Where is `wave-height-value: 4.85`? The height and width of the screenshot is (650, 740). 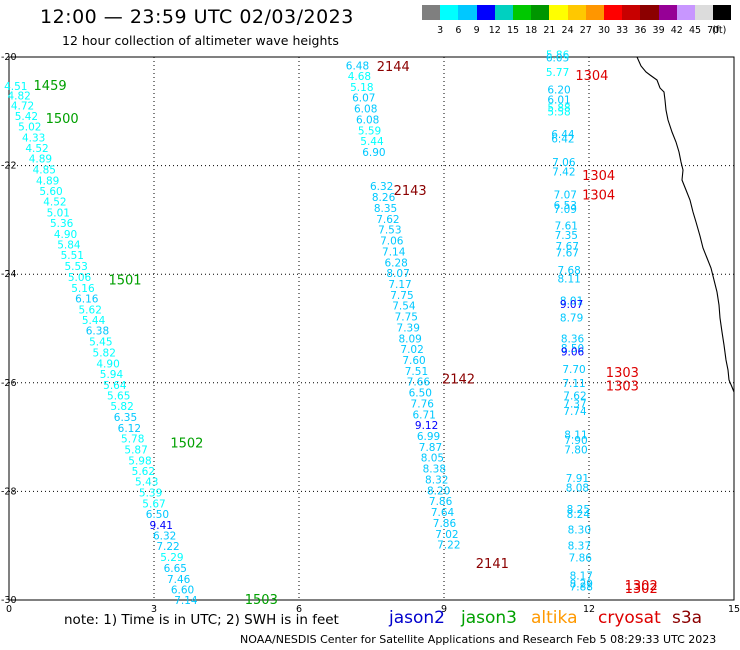 wave-height-value: 4.85 is located at coordinates (44, 170).